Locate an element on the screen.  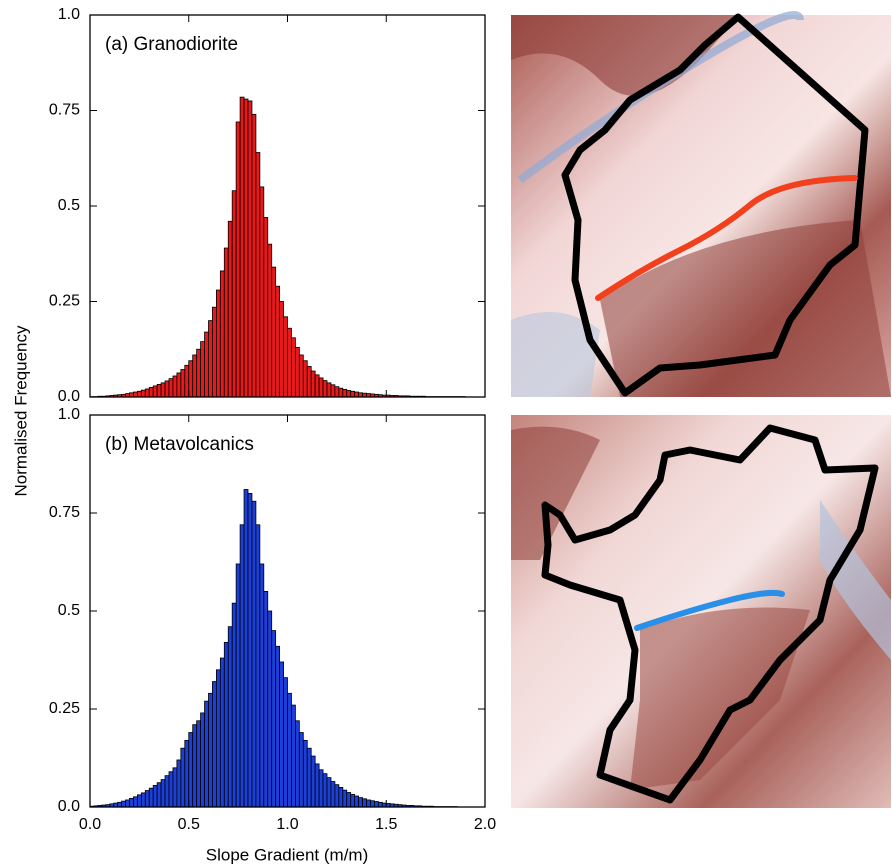
x-tick-label: 1.5 is located at coordinates (386, 824).